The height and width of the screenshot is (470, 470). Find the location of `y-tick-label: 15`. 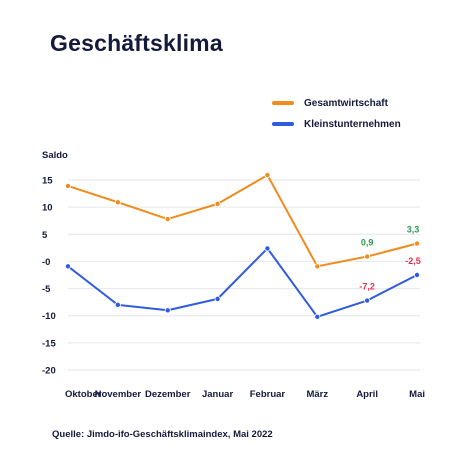

y-tick-label: 15 is located at coordinates (47, 181).